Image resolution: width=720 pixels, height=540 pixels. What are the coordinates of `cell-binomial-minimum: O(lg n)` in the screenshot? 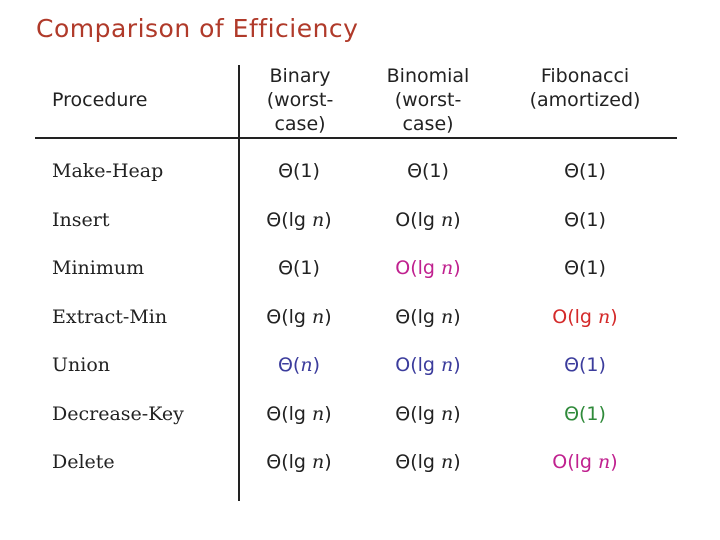 It's located at (428, 268).